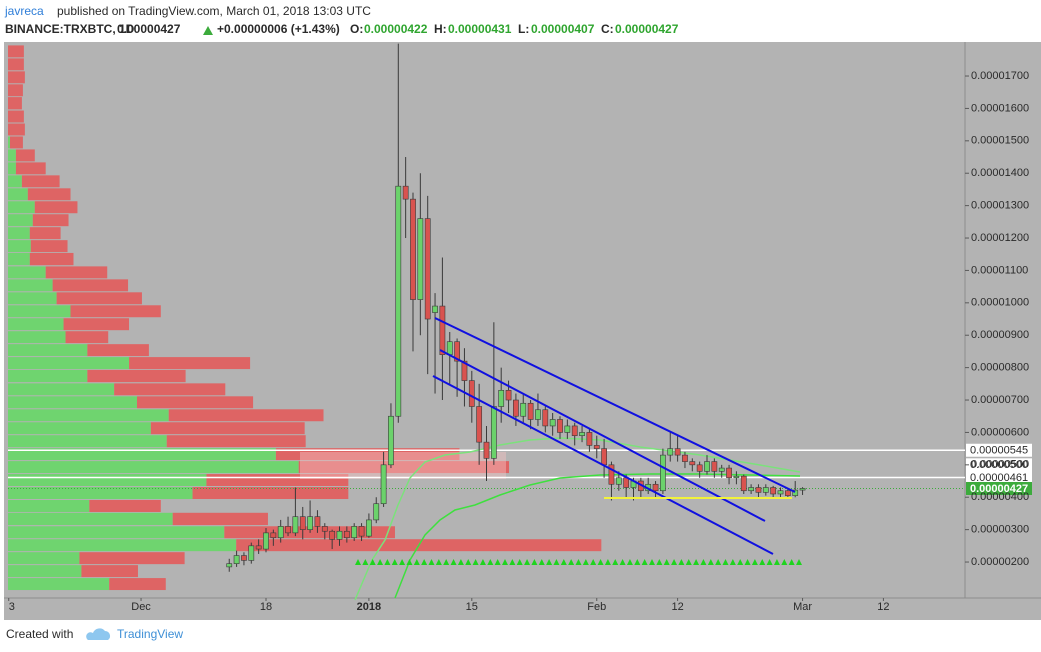  I want to click on y-tick-label: 0.00001400, so click(1000, 173).